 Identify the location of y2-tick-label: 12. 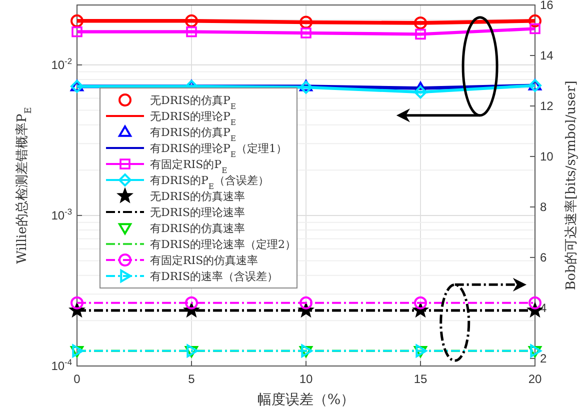
(547, 105).